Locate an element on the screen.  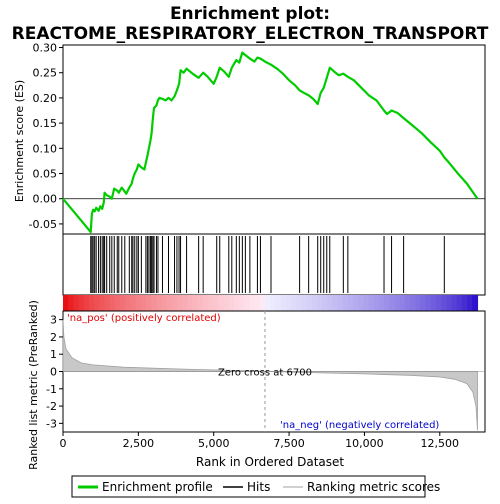
legend-label-hits: Hits is located at coordinates (258, 487).